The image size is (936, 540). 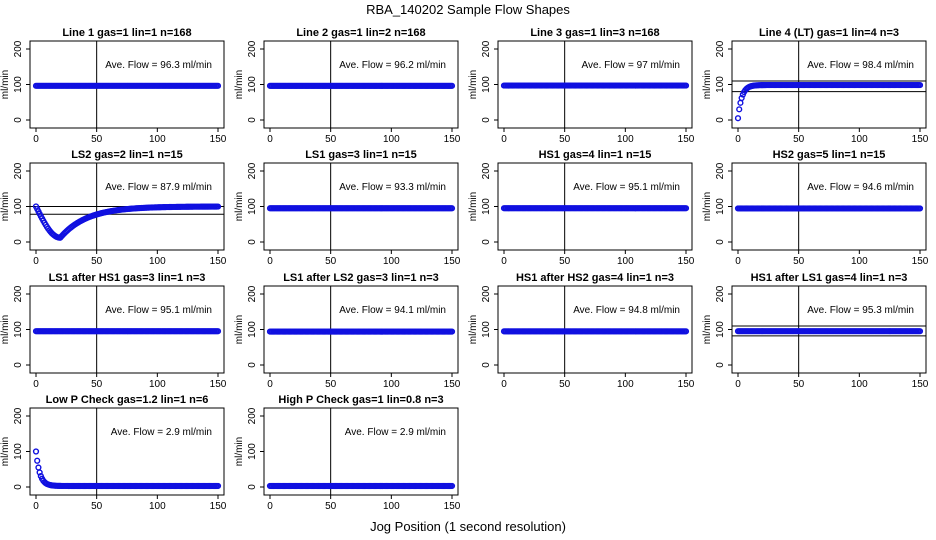 I want to click on panel-title: HS1 gas=4 lin=1 n=15, so click(x=595, y=155).